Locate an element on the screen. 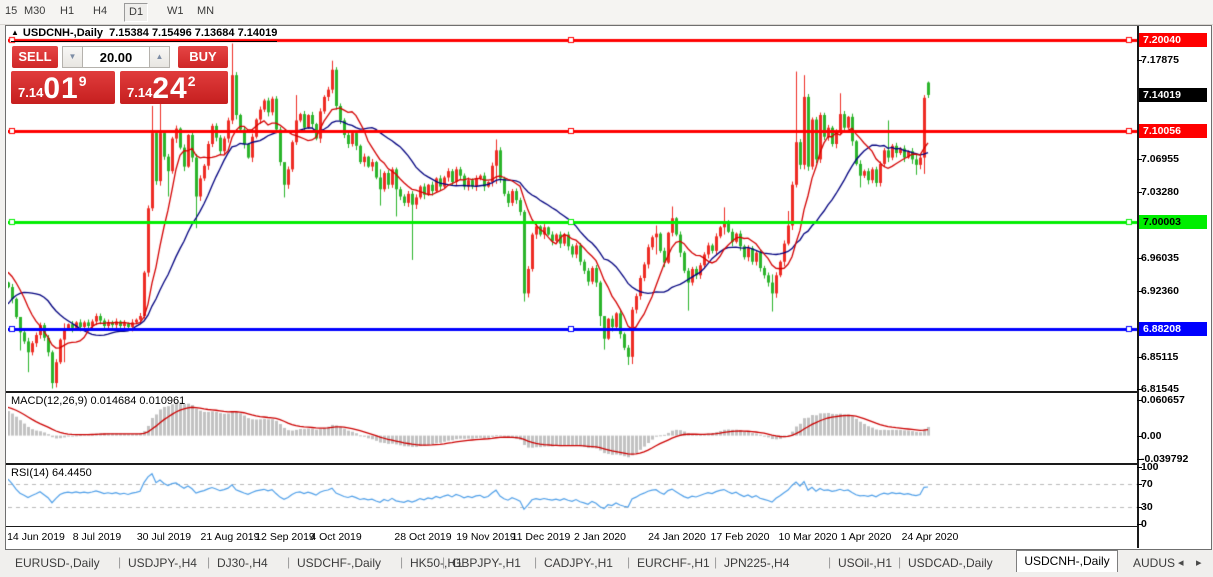 This screenshot has height=577, width=1213. timeframe-button-h4: H4 is located at coordinates (100, 11).